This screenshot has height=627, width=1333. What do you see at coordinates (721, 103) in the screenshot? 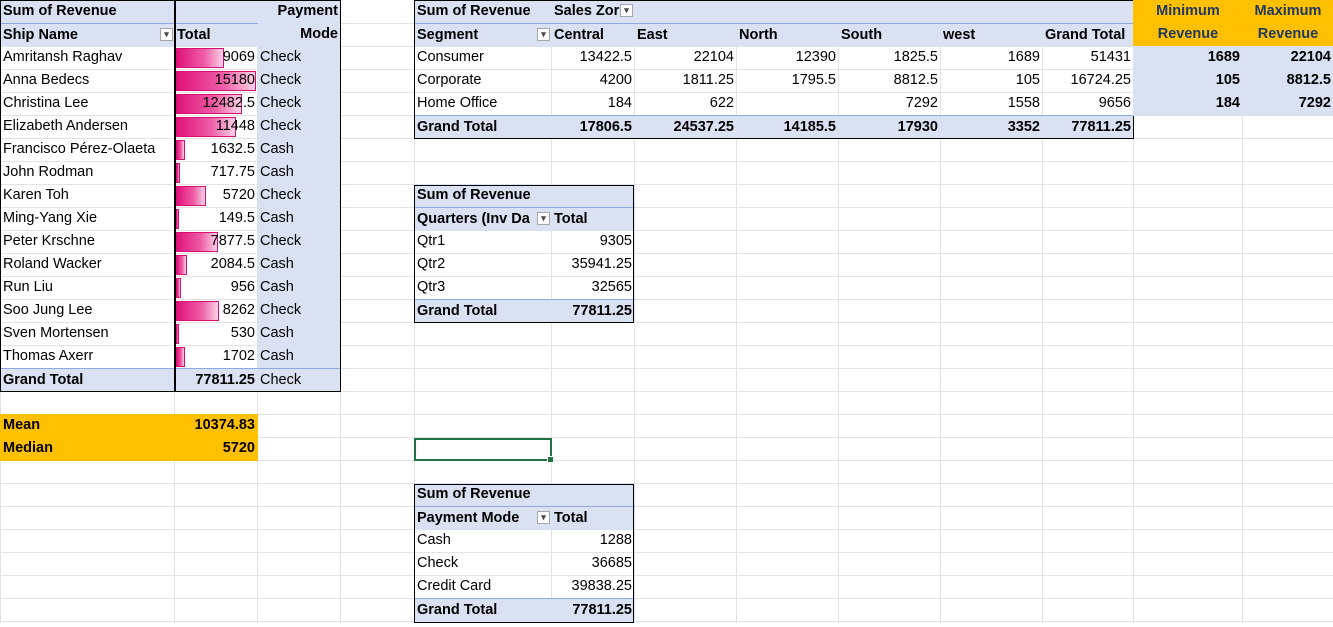
I see `segment-value-cell: 622` at bounding box center [721, 103].